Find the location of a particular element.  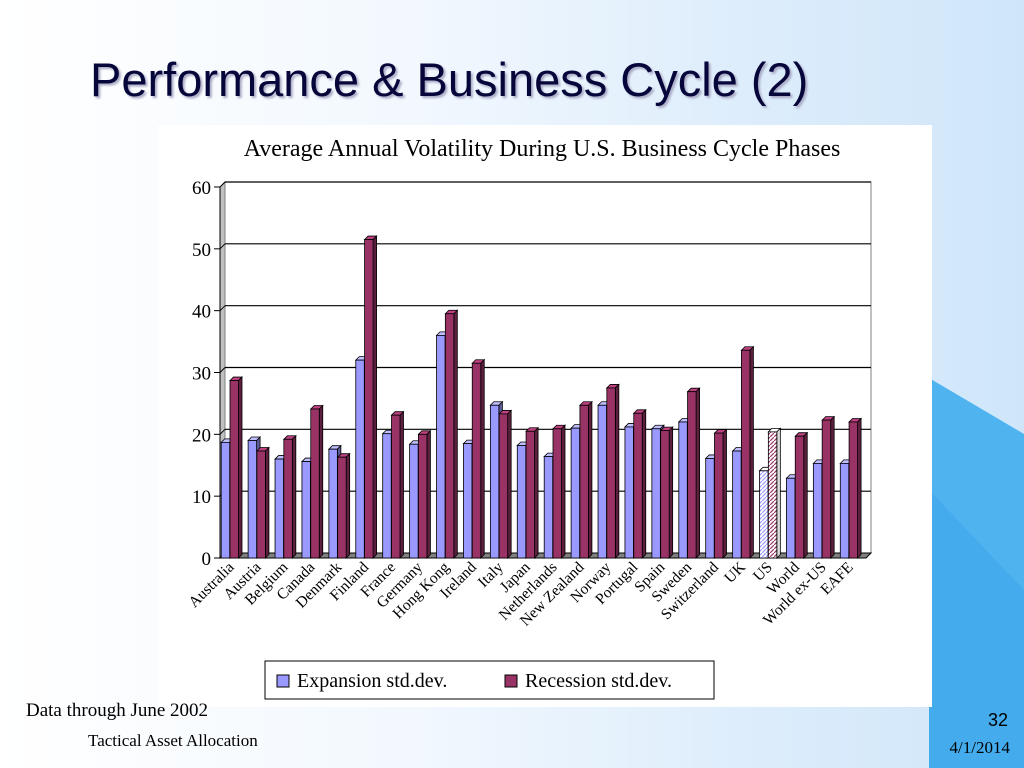

bar-recession-uk is located at coordinates (747, 452).